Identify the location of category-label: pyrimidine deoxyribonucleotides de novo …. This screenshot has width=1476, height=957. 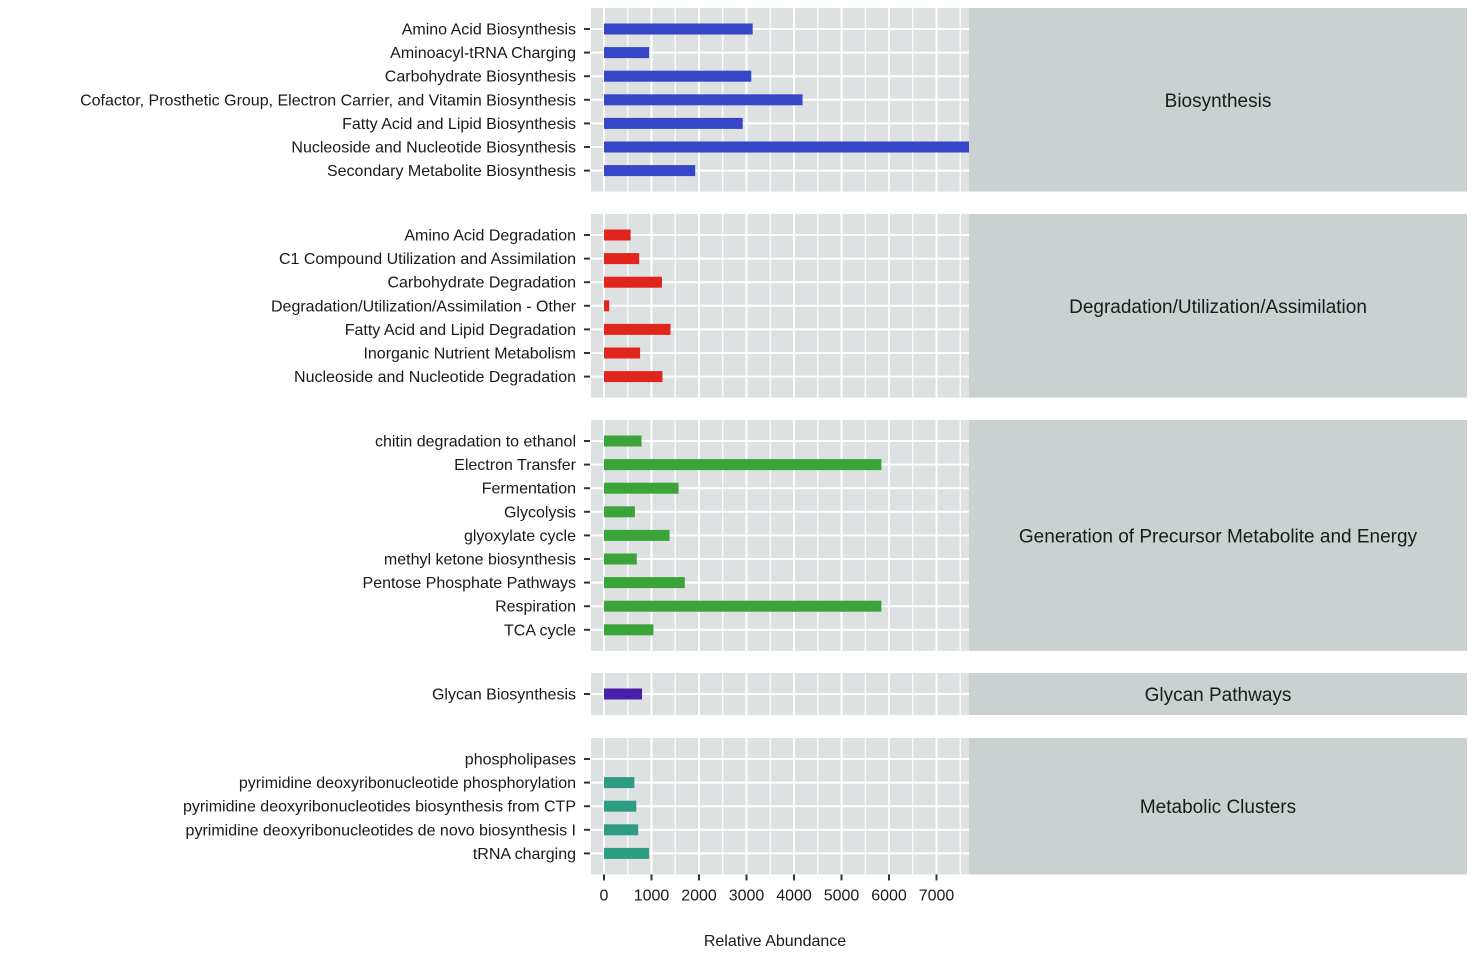
(381, 830).